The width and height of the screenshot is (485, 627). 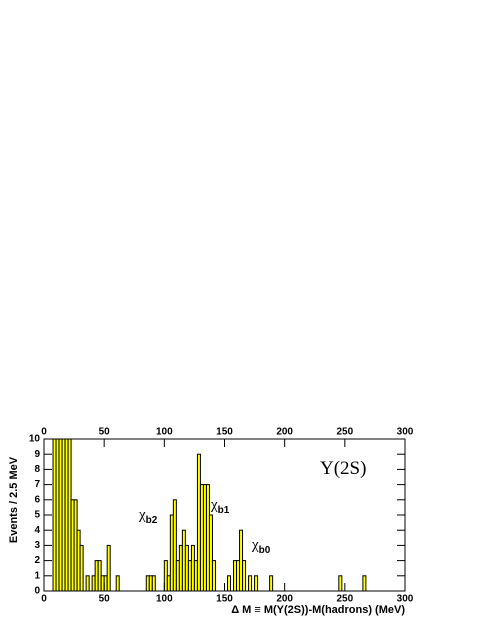 I want to click on x-tick-label: 300, so click(x=405, y=599).